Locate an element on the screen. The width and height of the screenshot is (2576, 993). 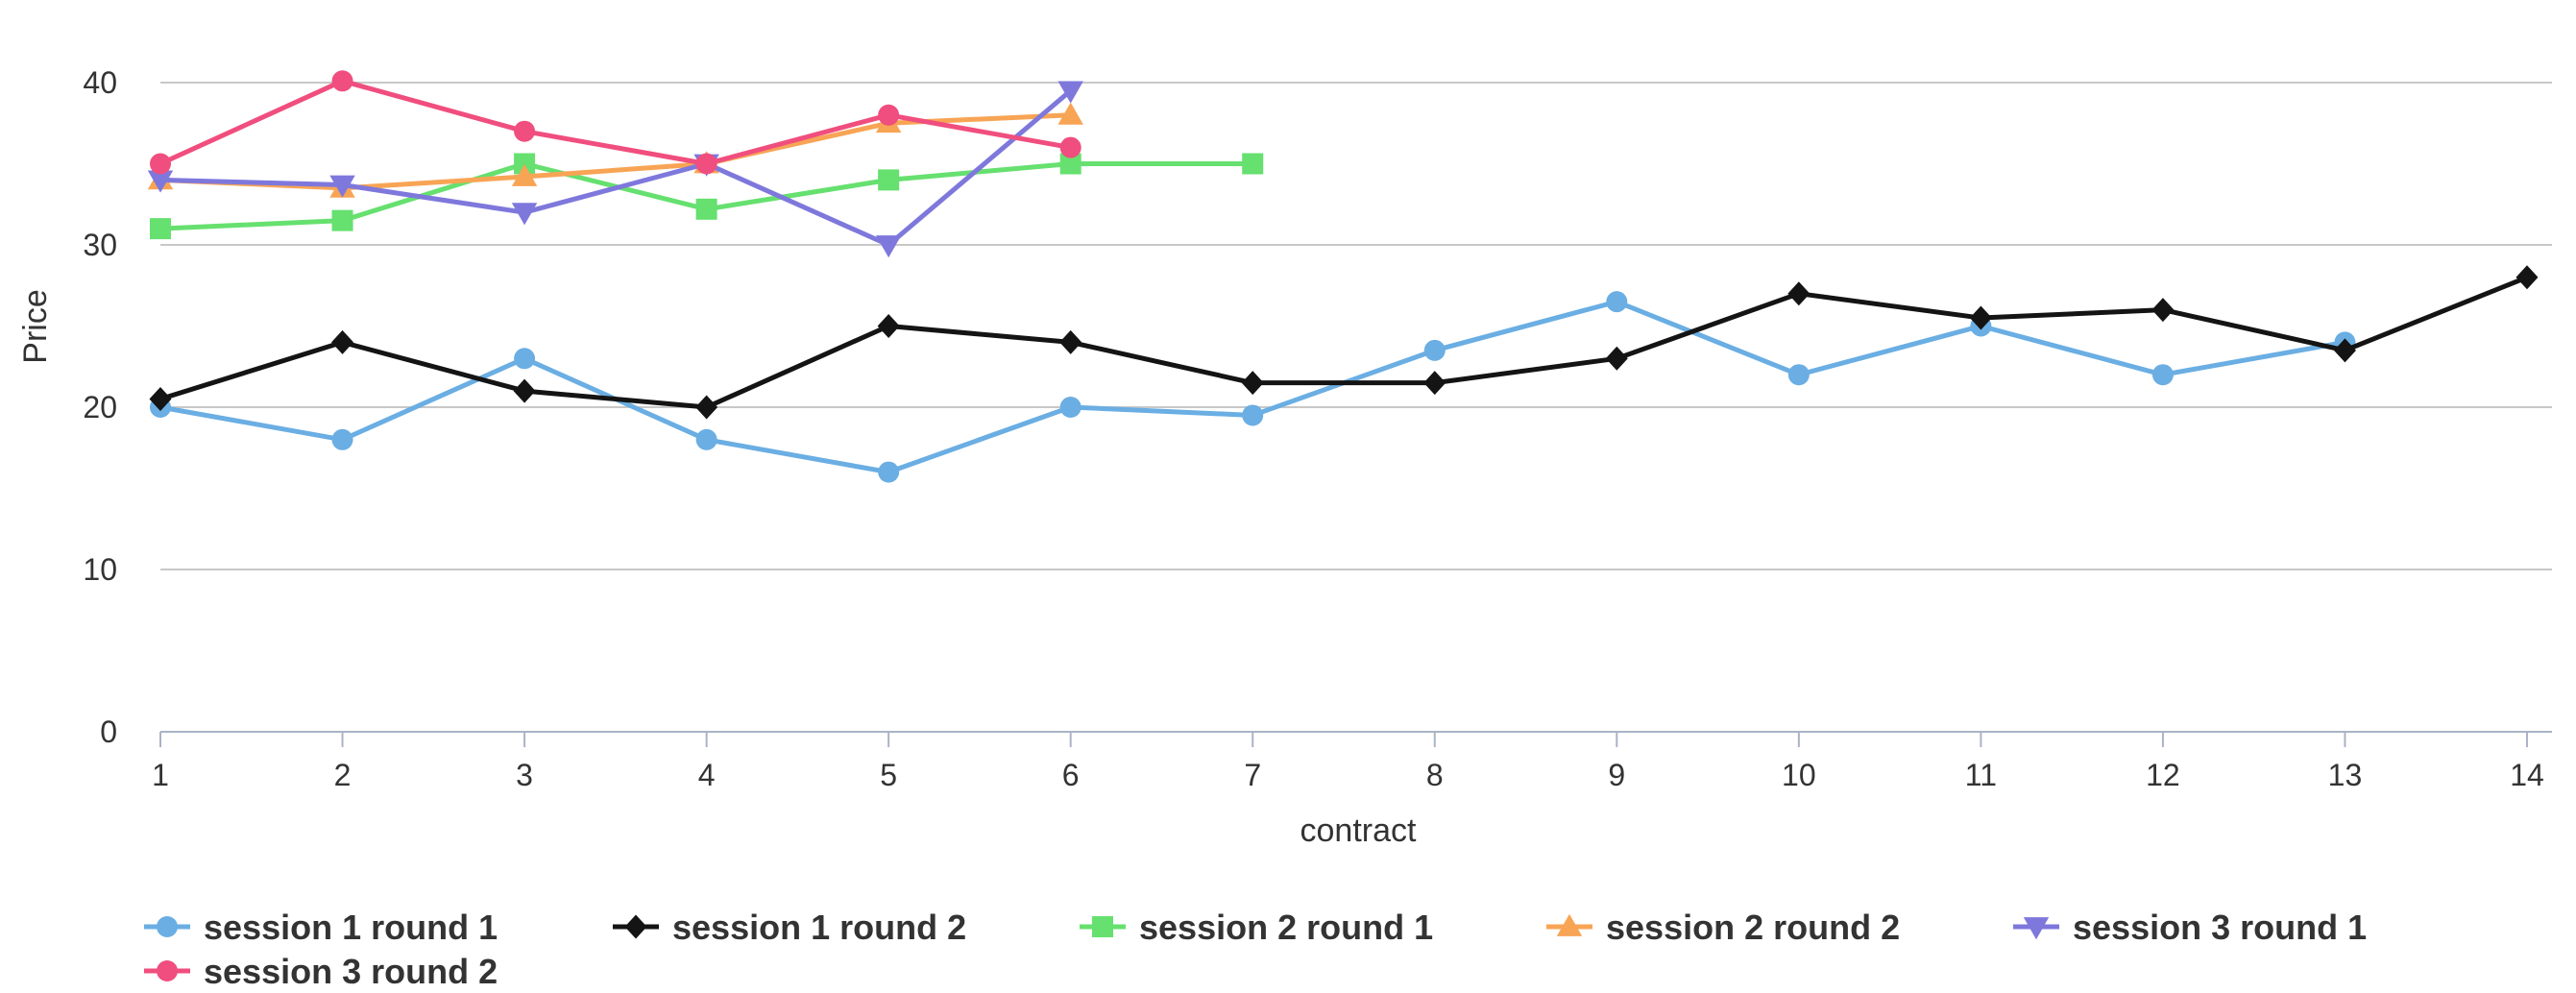
x-tick-label: 3 is located at coordinates (524, 775).